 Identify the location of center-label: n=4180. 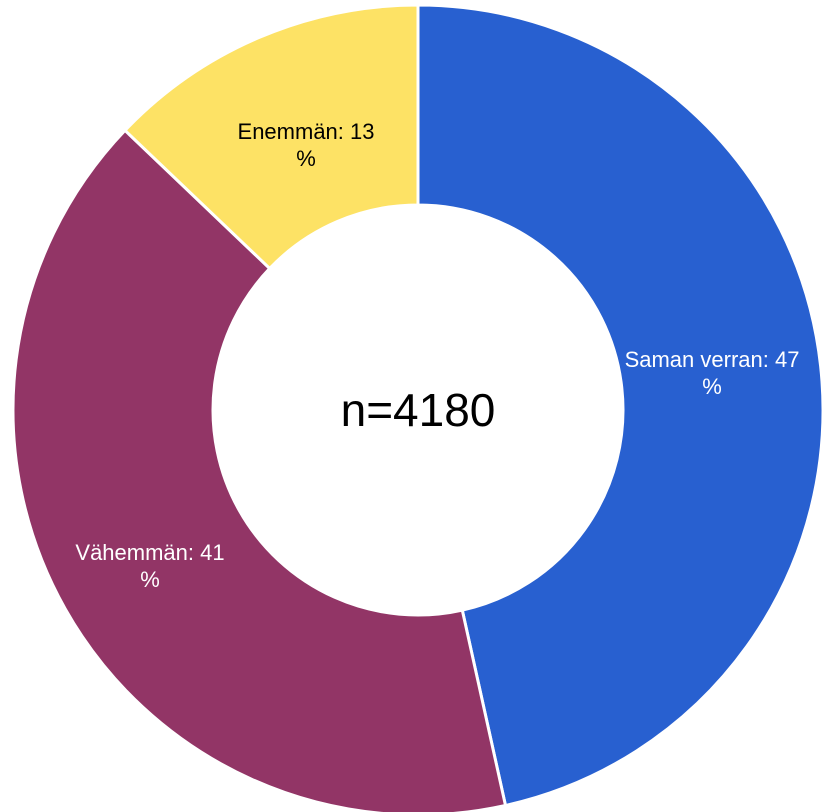
(418, 410).